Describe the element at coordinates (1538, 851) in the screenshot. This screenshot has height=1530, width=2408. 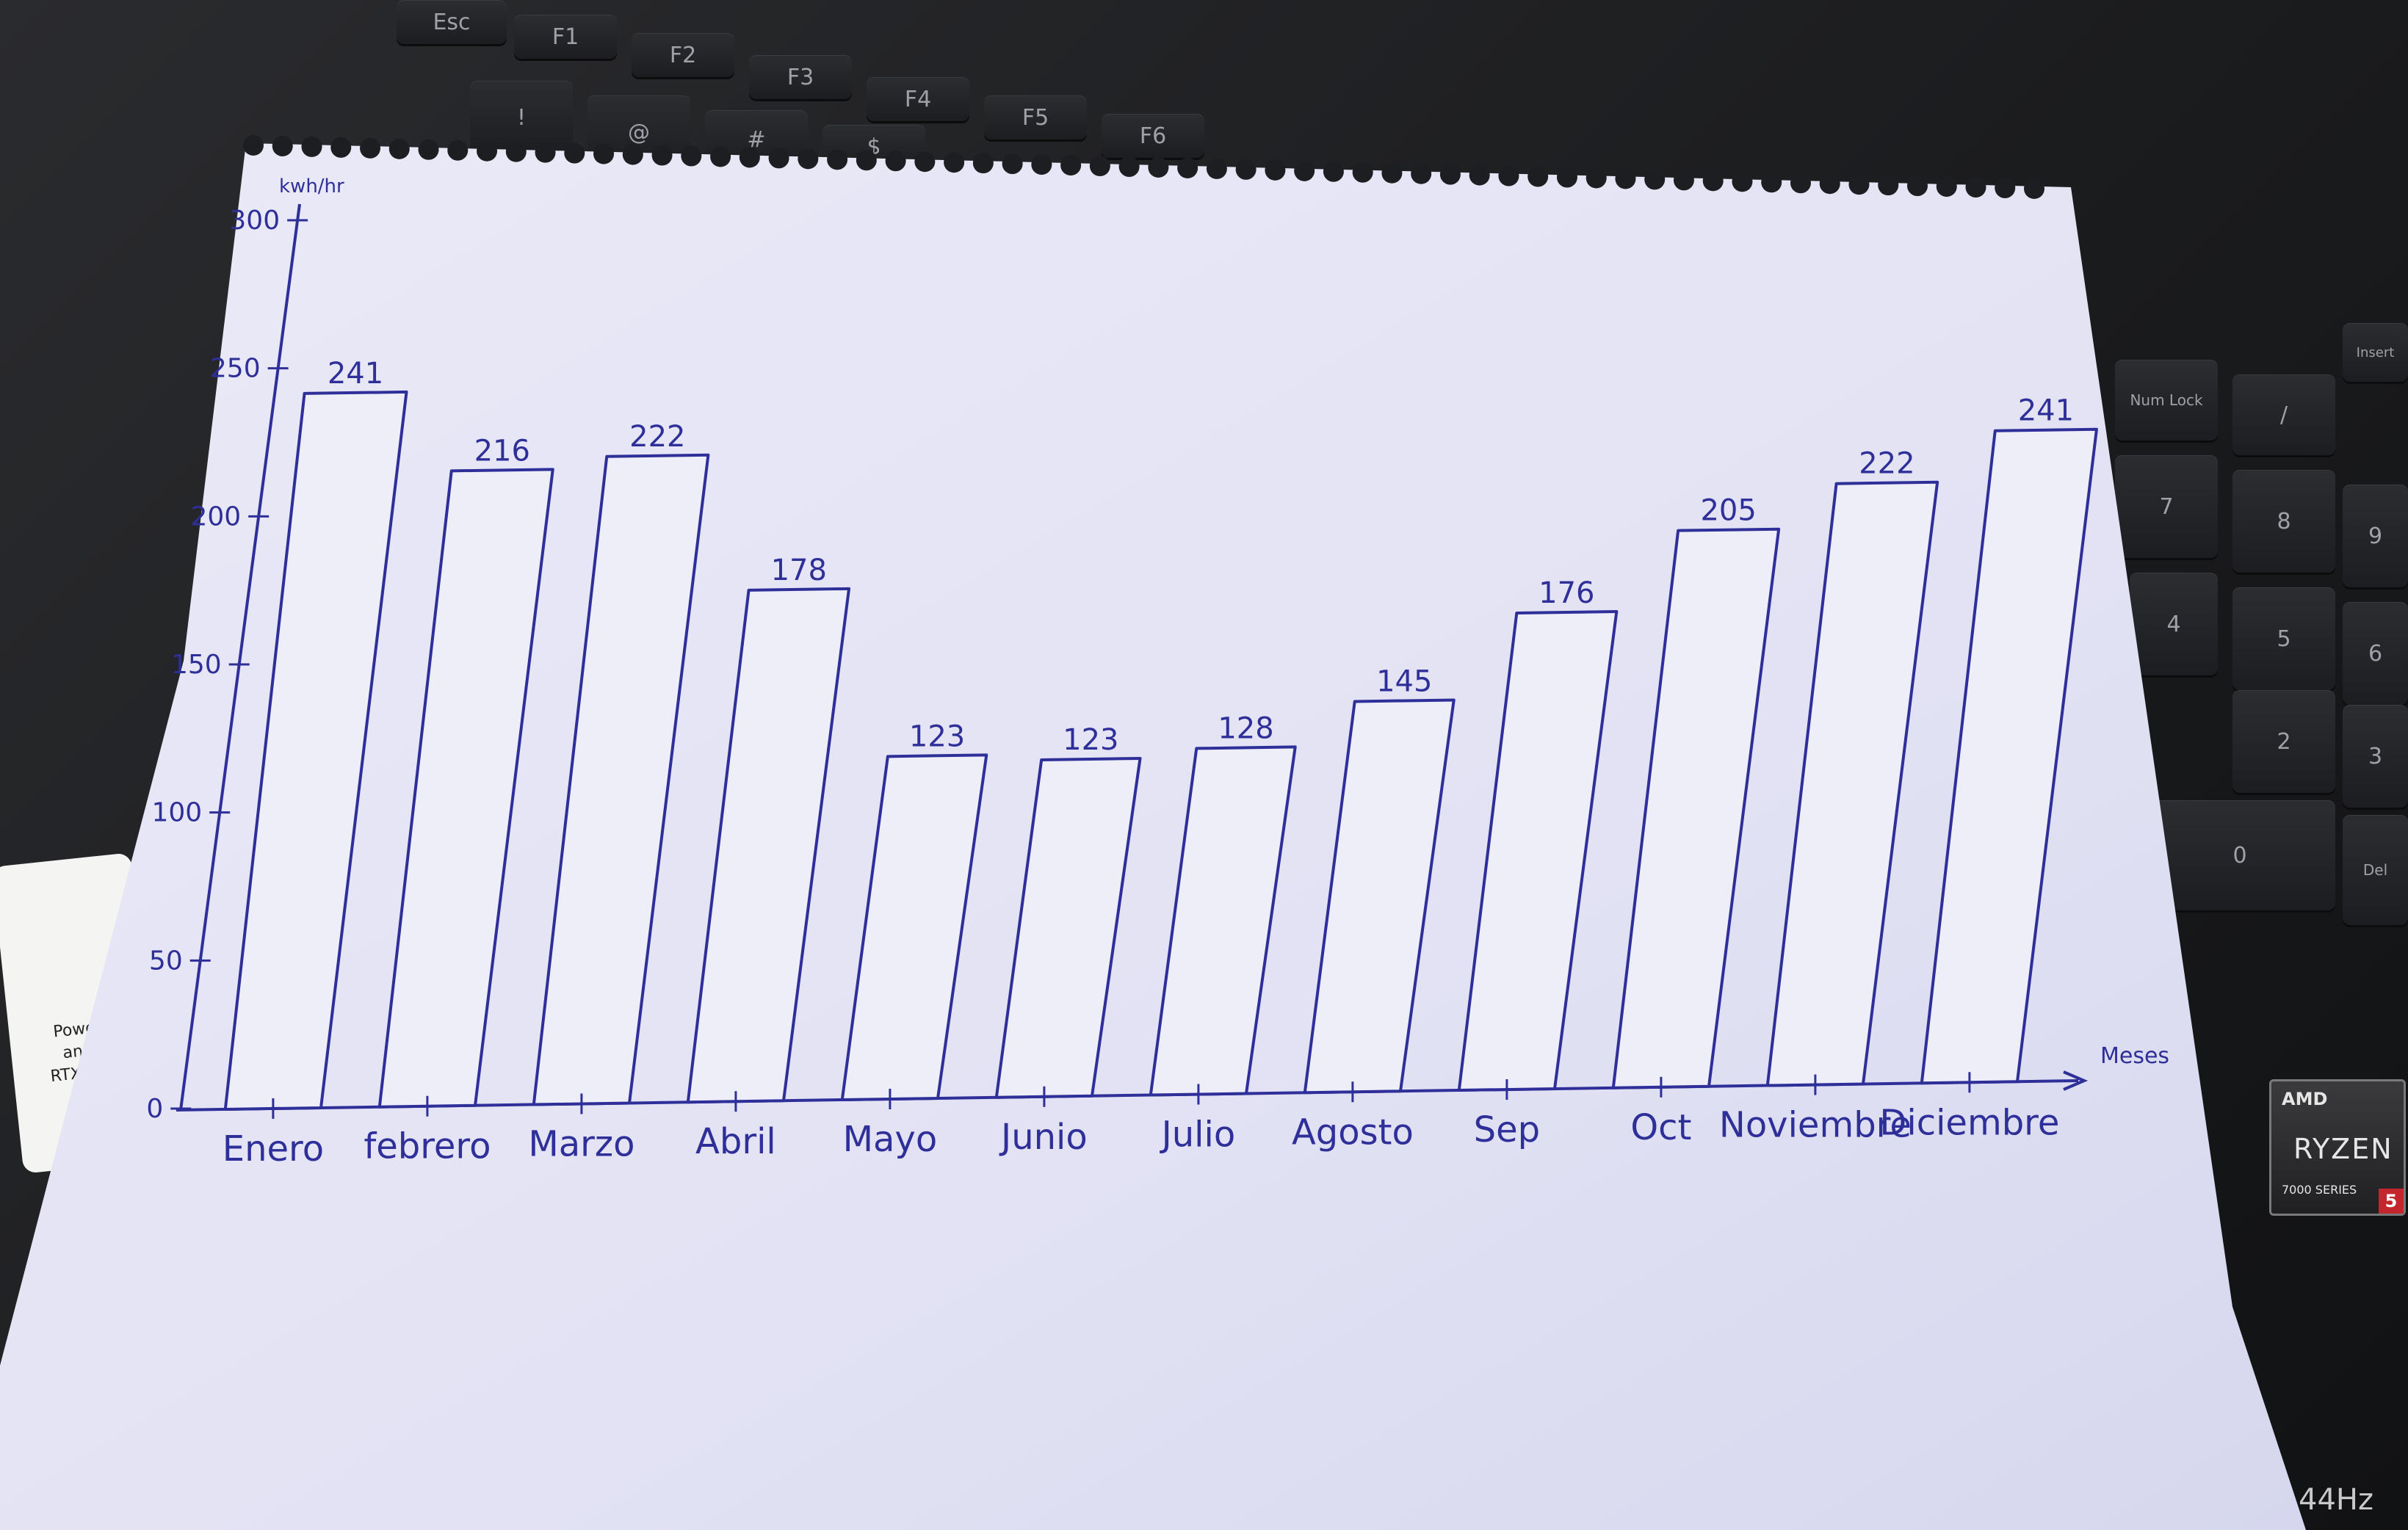
I see `bar-sep` at that location.